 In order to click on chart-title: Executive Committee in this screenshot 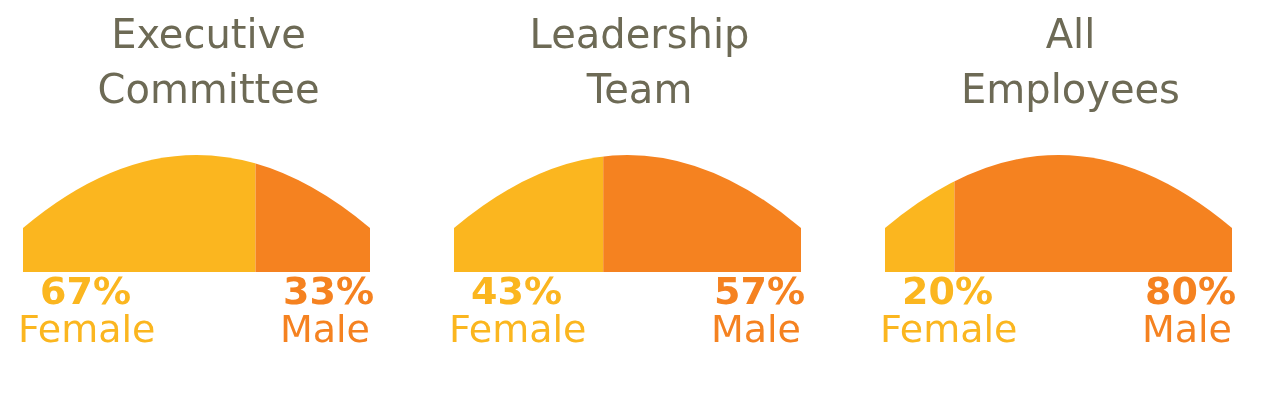, I will do `click(208, 61)`.